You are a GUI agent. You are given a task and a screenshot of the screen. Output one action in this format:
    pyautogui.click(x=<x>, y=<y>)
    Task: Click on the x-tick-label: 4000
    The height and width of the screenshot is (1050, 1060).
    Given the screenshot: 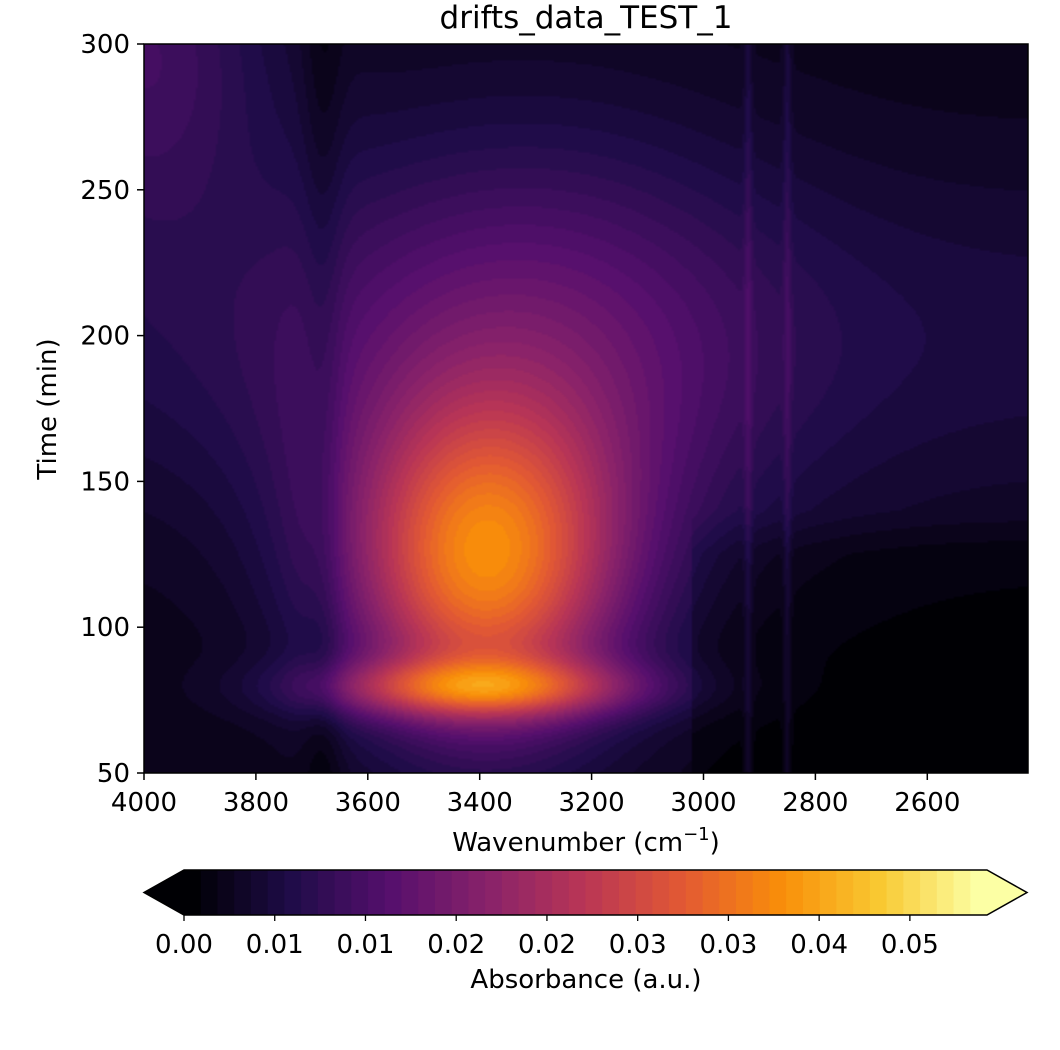 What is the action you would take?
    pyautogui.click(x=144, y=803)
    